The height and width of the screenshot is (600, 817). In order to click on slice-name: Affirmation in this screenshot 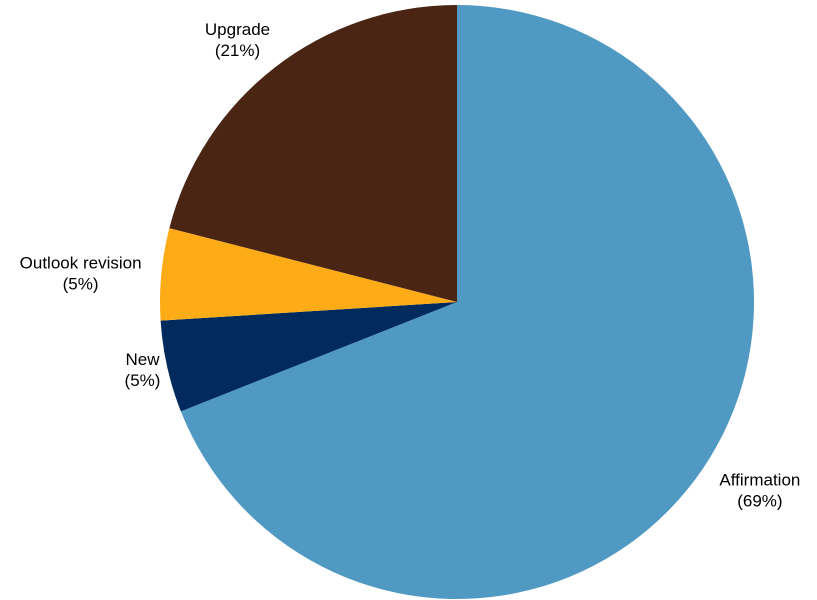, I will do `click(759, 480)`.